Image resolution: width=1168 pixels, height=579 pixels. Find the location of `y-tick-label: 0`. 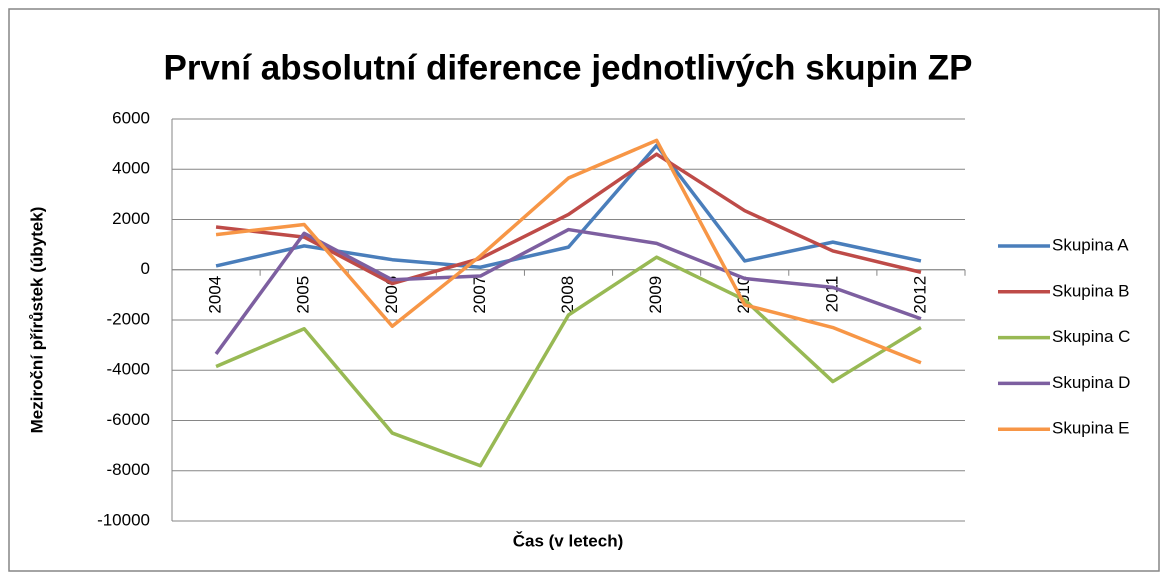

y-tick-label: 0 is located at coordinates (145, 268).